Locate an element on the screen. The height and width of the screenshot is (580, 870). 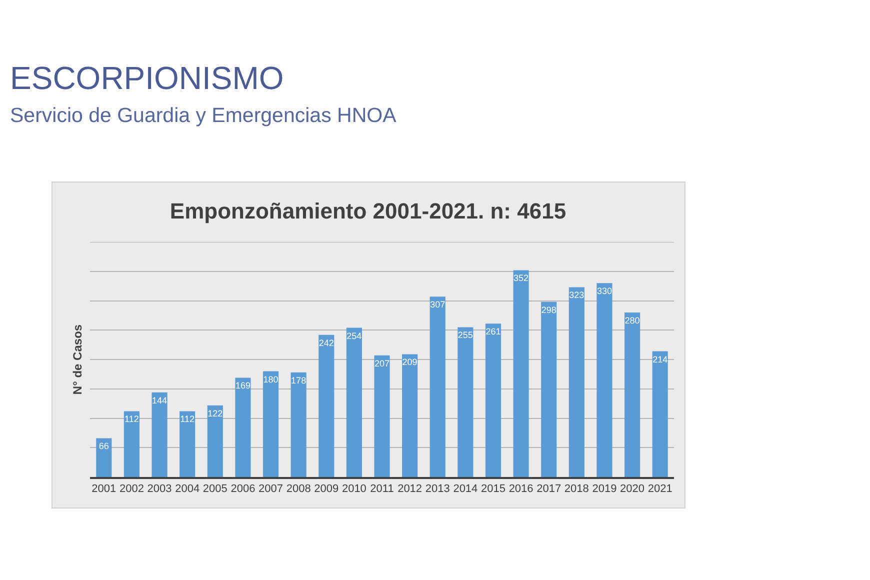
x-tick-label: 2005 is located at coordinates (215, 489).